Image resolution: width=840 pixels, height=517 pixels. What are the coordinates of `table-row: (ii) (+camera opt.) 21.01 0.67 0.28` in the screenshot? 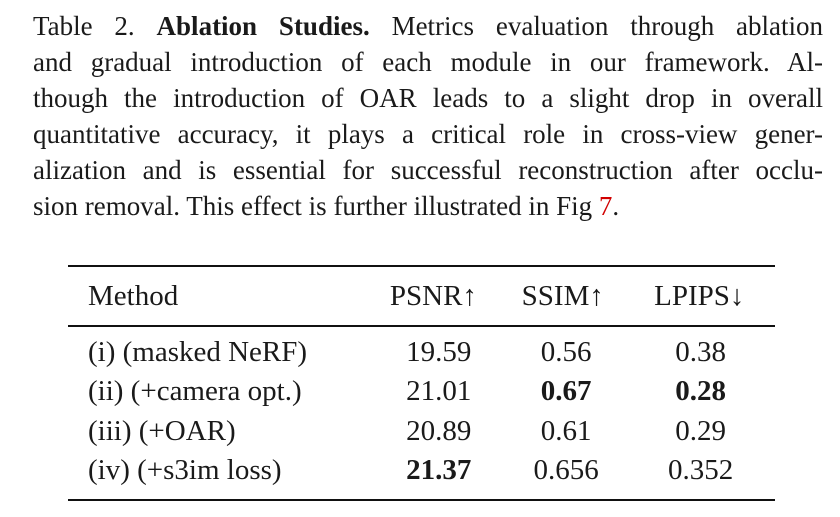 It's located at (421, 392).